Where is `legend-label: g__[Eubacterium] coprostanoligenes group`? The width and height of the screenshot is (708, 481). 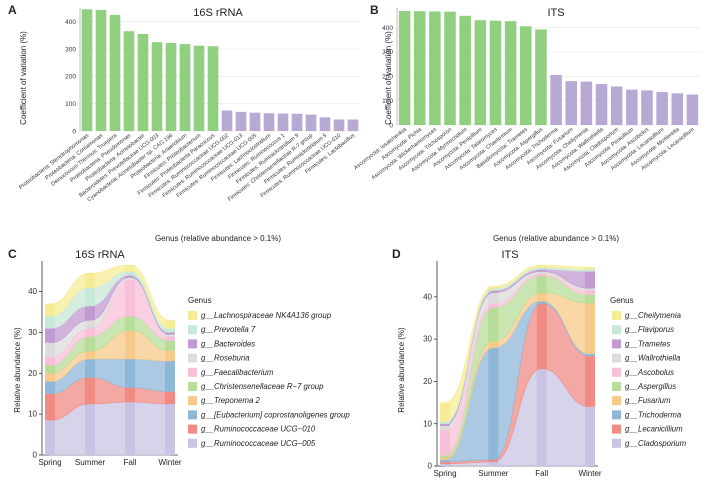 legend-label: g__[Eubacterium] coprostanoligenes group is located at coordinates (275, 414).